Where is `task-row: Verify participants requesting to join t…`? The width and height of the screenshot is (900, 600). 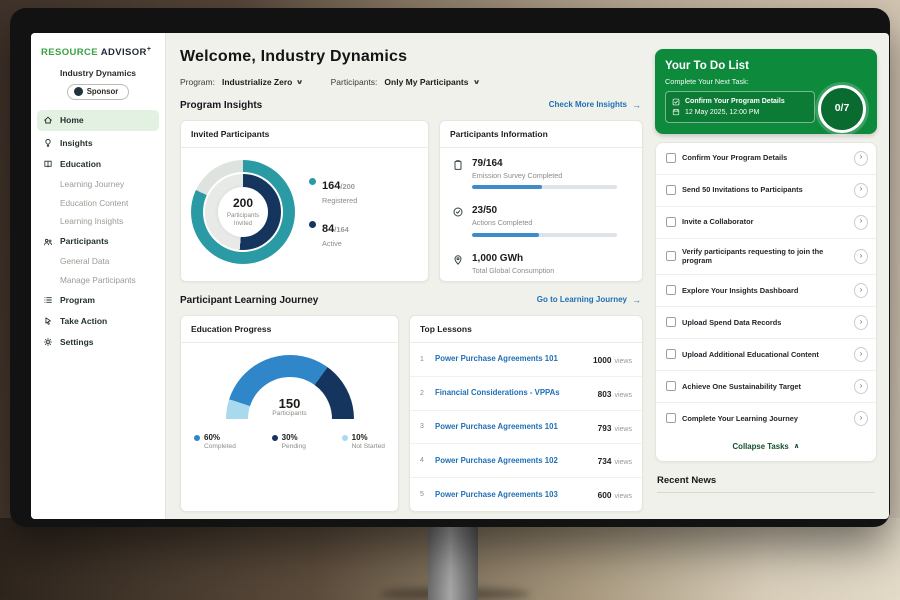
task-row: Verify participants requesting to join t… is located at coordinates (766, 257).